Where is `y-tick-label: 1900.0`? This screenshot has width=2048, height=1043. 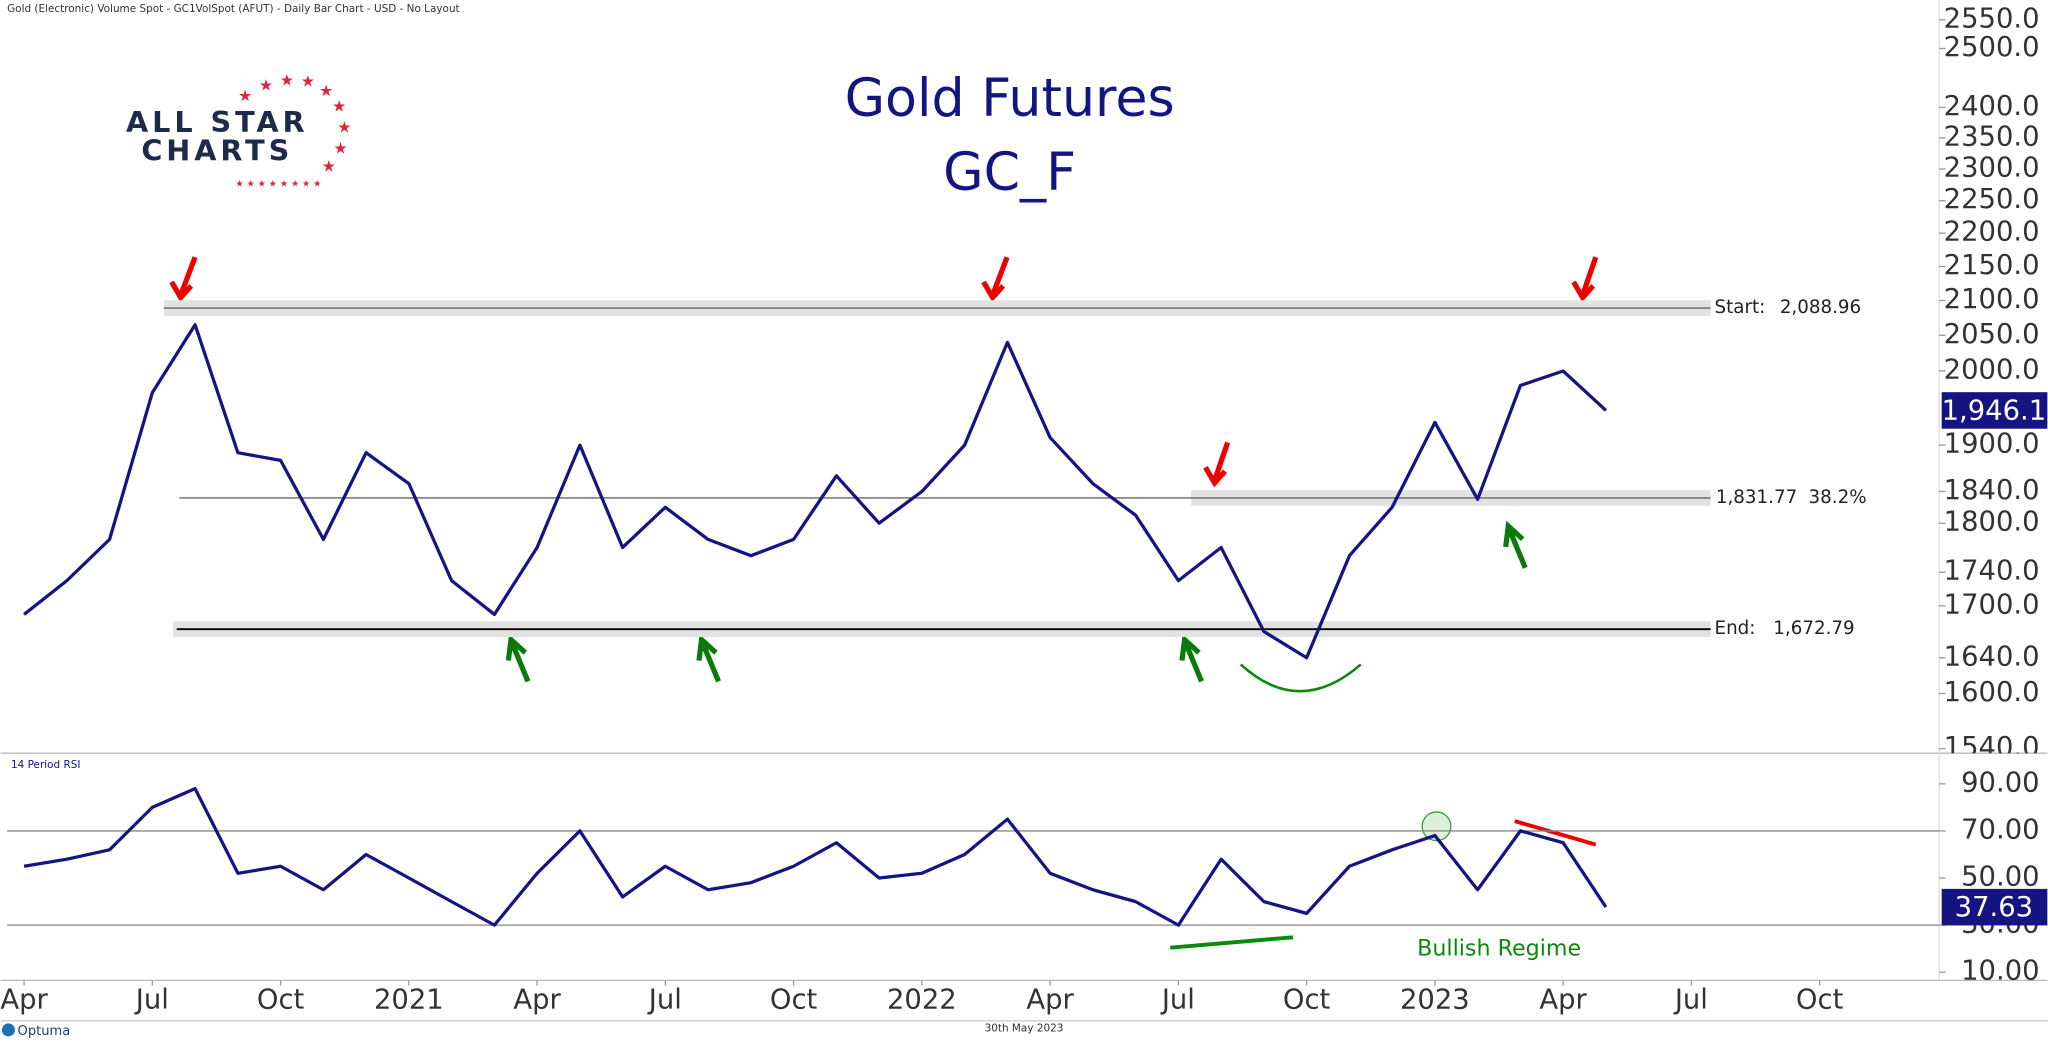
y-tick-label: 1900.0 is located at coordinates (1992, 444).